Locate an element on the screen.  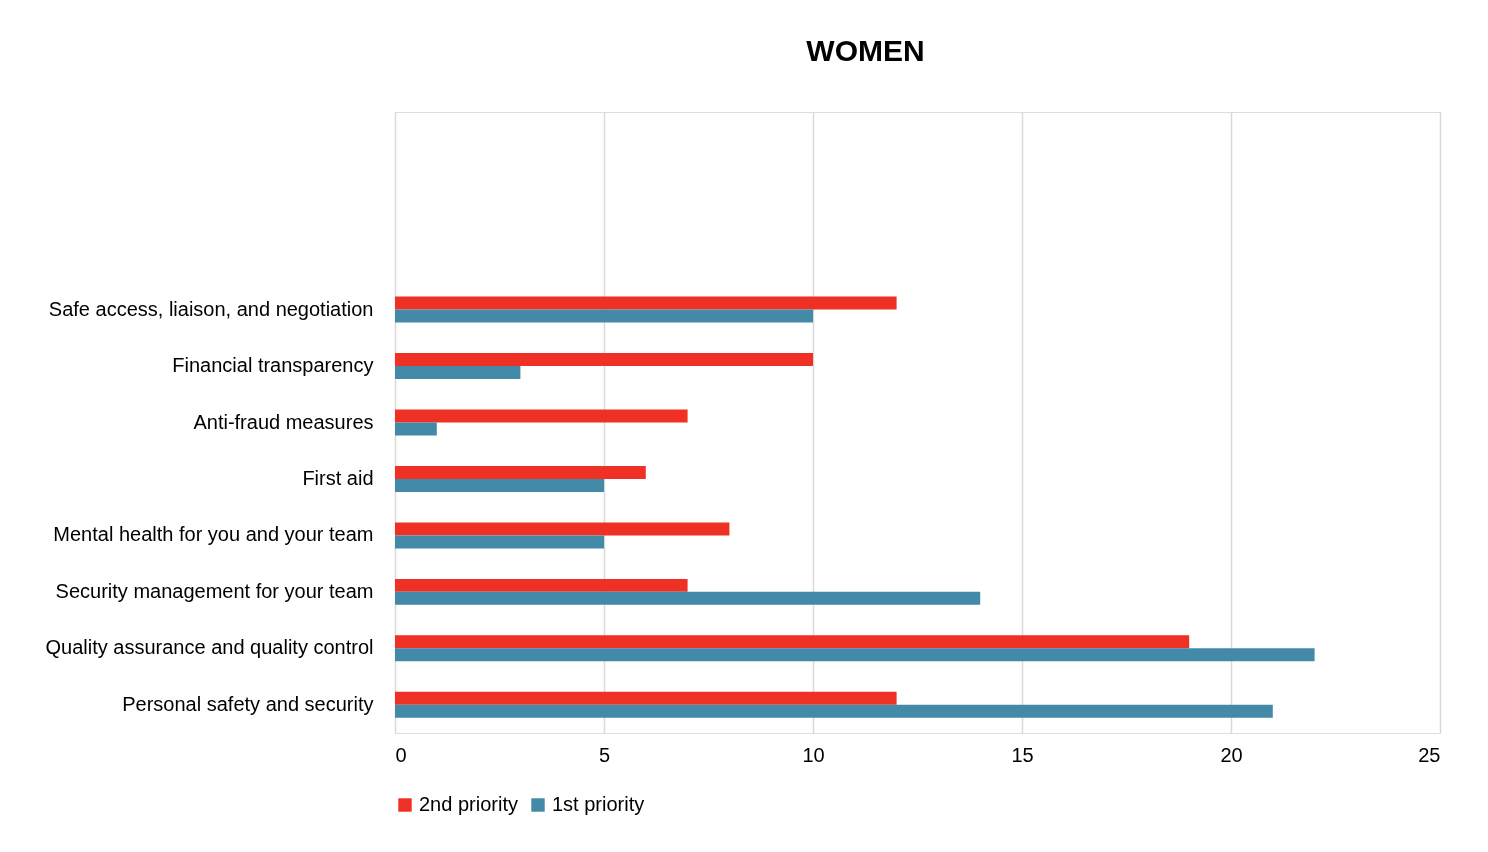
legend-label: 1st priority is located at coordinates (598, 804).